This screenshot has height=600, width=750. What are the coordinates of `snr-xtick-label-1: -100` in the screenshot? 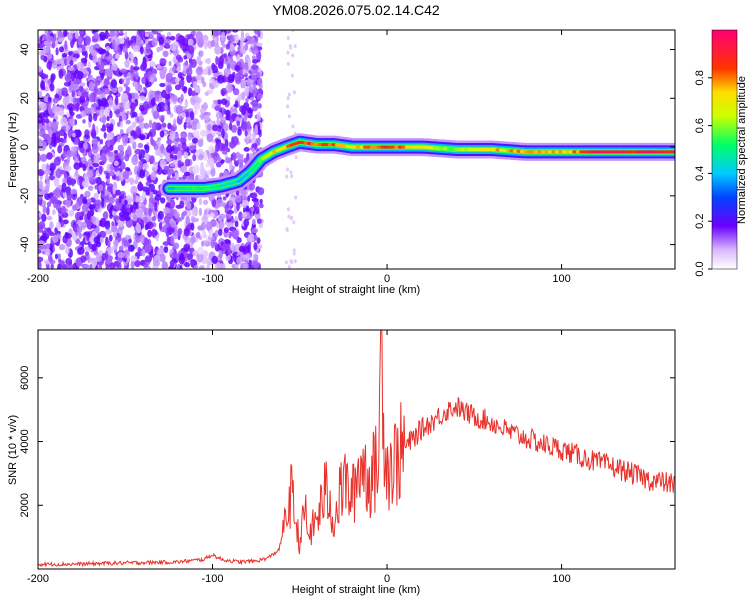 It's located at (213, 579).